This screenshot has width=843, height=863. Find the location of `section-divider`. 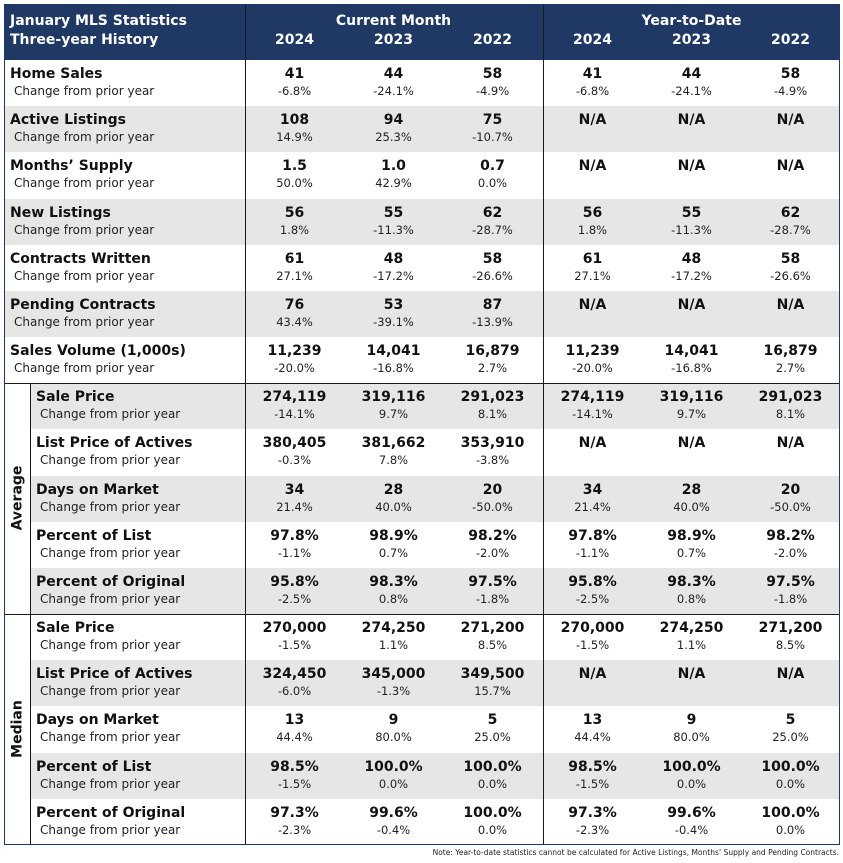

section-divider is located at coordinates (422, 384).